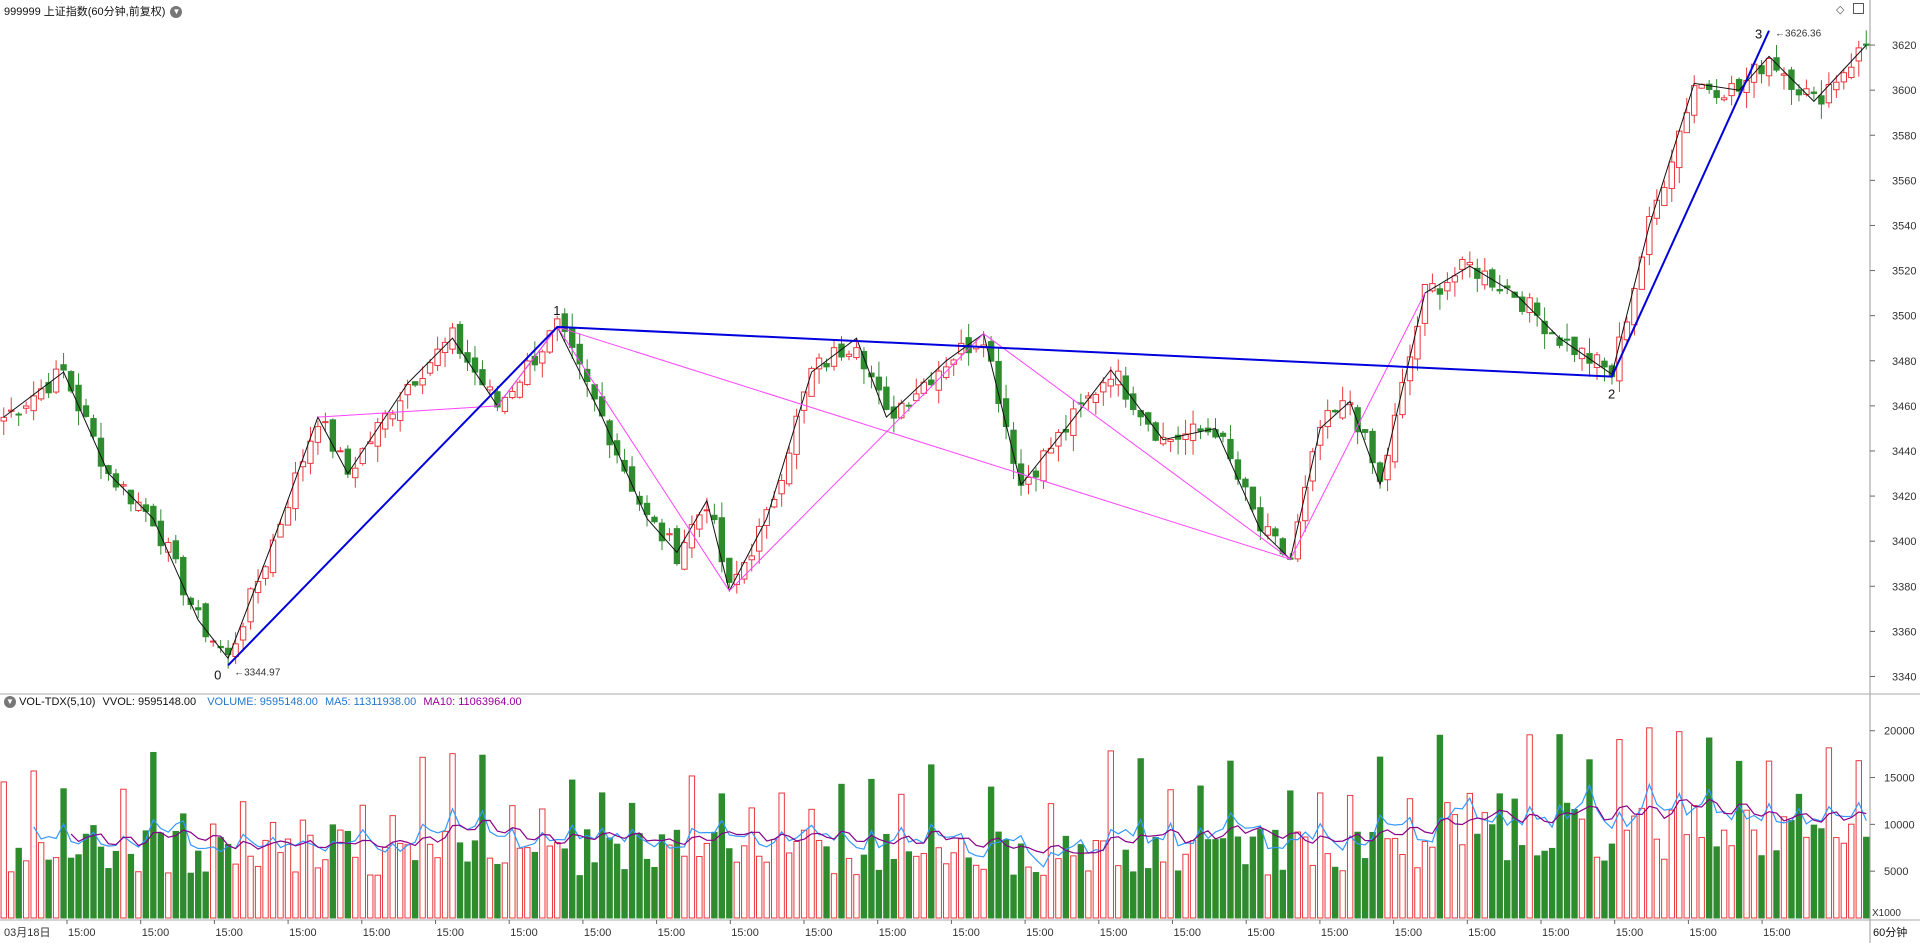  I want to click on period-label: 60分钟, so click(1890, 932).